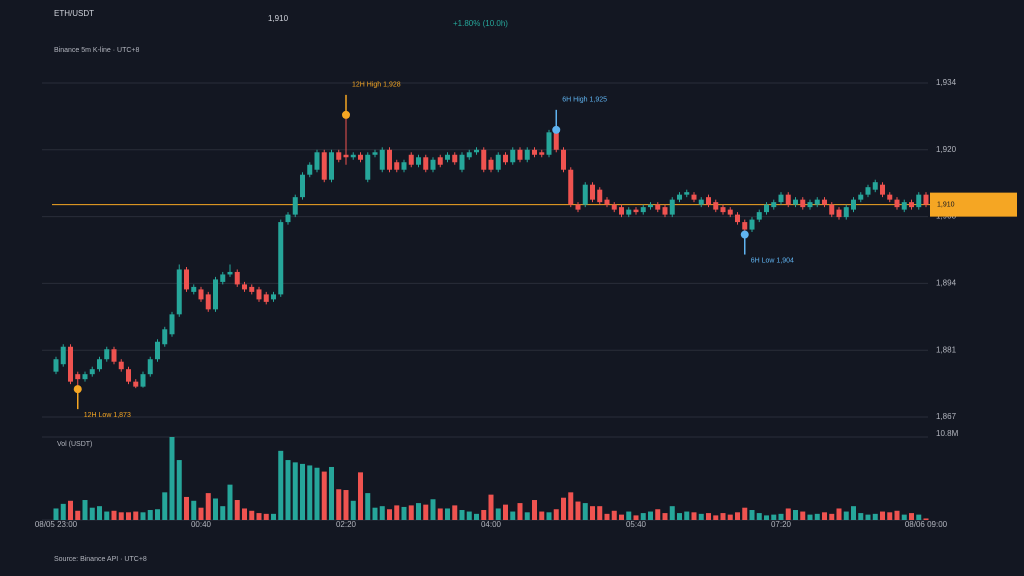  Describe the element at coordinates (491, 524) in the screenshot. I see `x-tick-label: 04:00` at that location.